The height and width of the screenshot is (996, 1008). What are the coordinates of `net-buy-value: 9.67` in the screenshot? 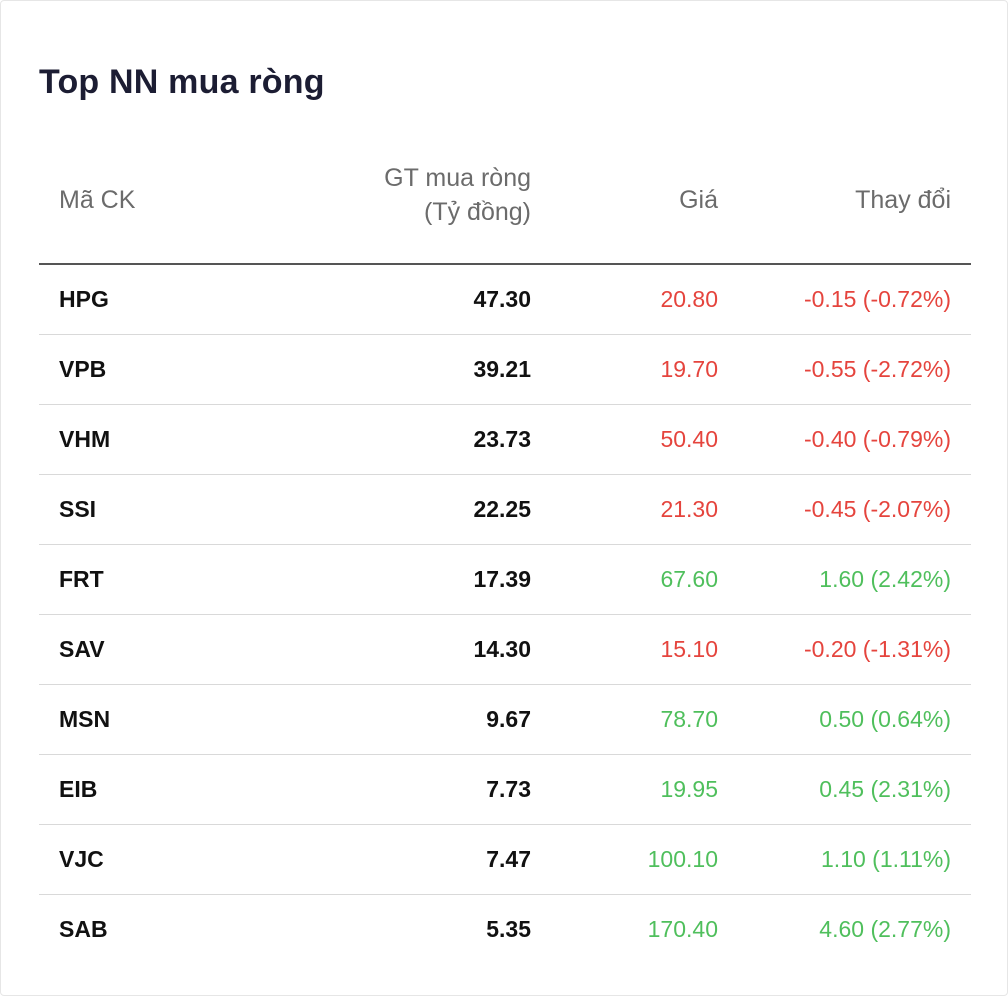 It's located at (508, 719).